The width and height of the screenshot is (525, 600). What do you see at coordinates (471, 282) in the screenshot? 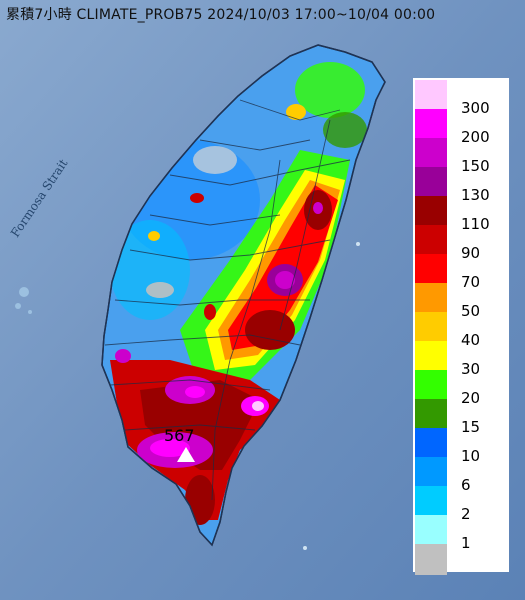
I see `legend-label: 70` at bounding box center [471, 282].